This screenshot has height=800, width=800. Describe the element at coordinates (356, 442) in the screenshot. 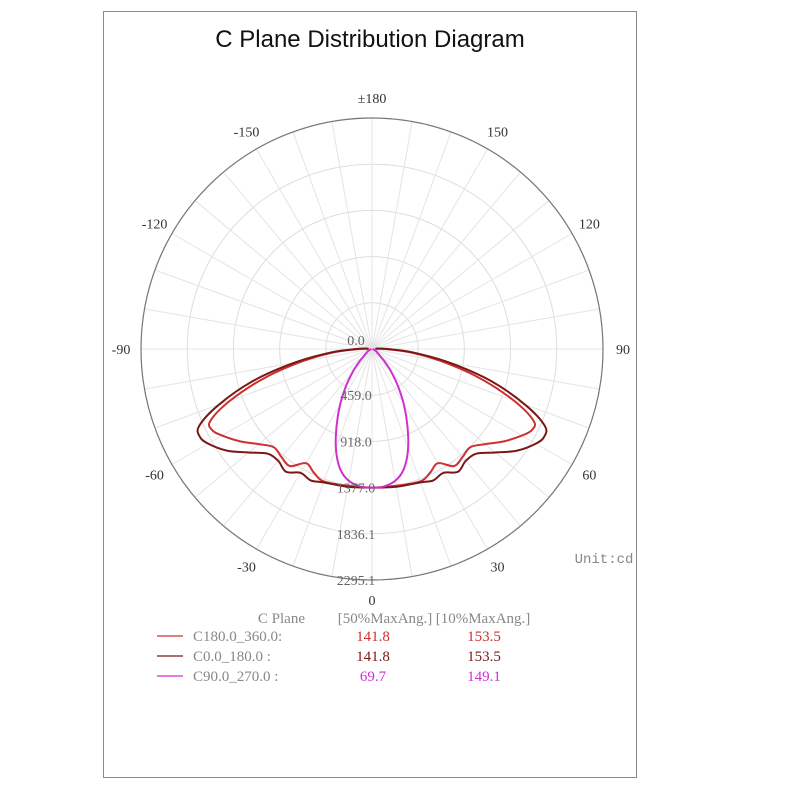

I see `radial-label: 918.0` at that location.